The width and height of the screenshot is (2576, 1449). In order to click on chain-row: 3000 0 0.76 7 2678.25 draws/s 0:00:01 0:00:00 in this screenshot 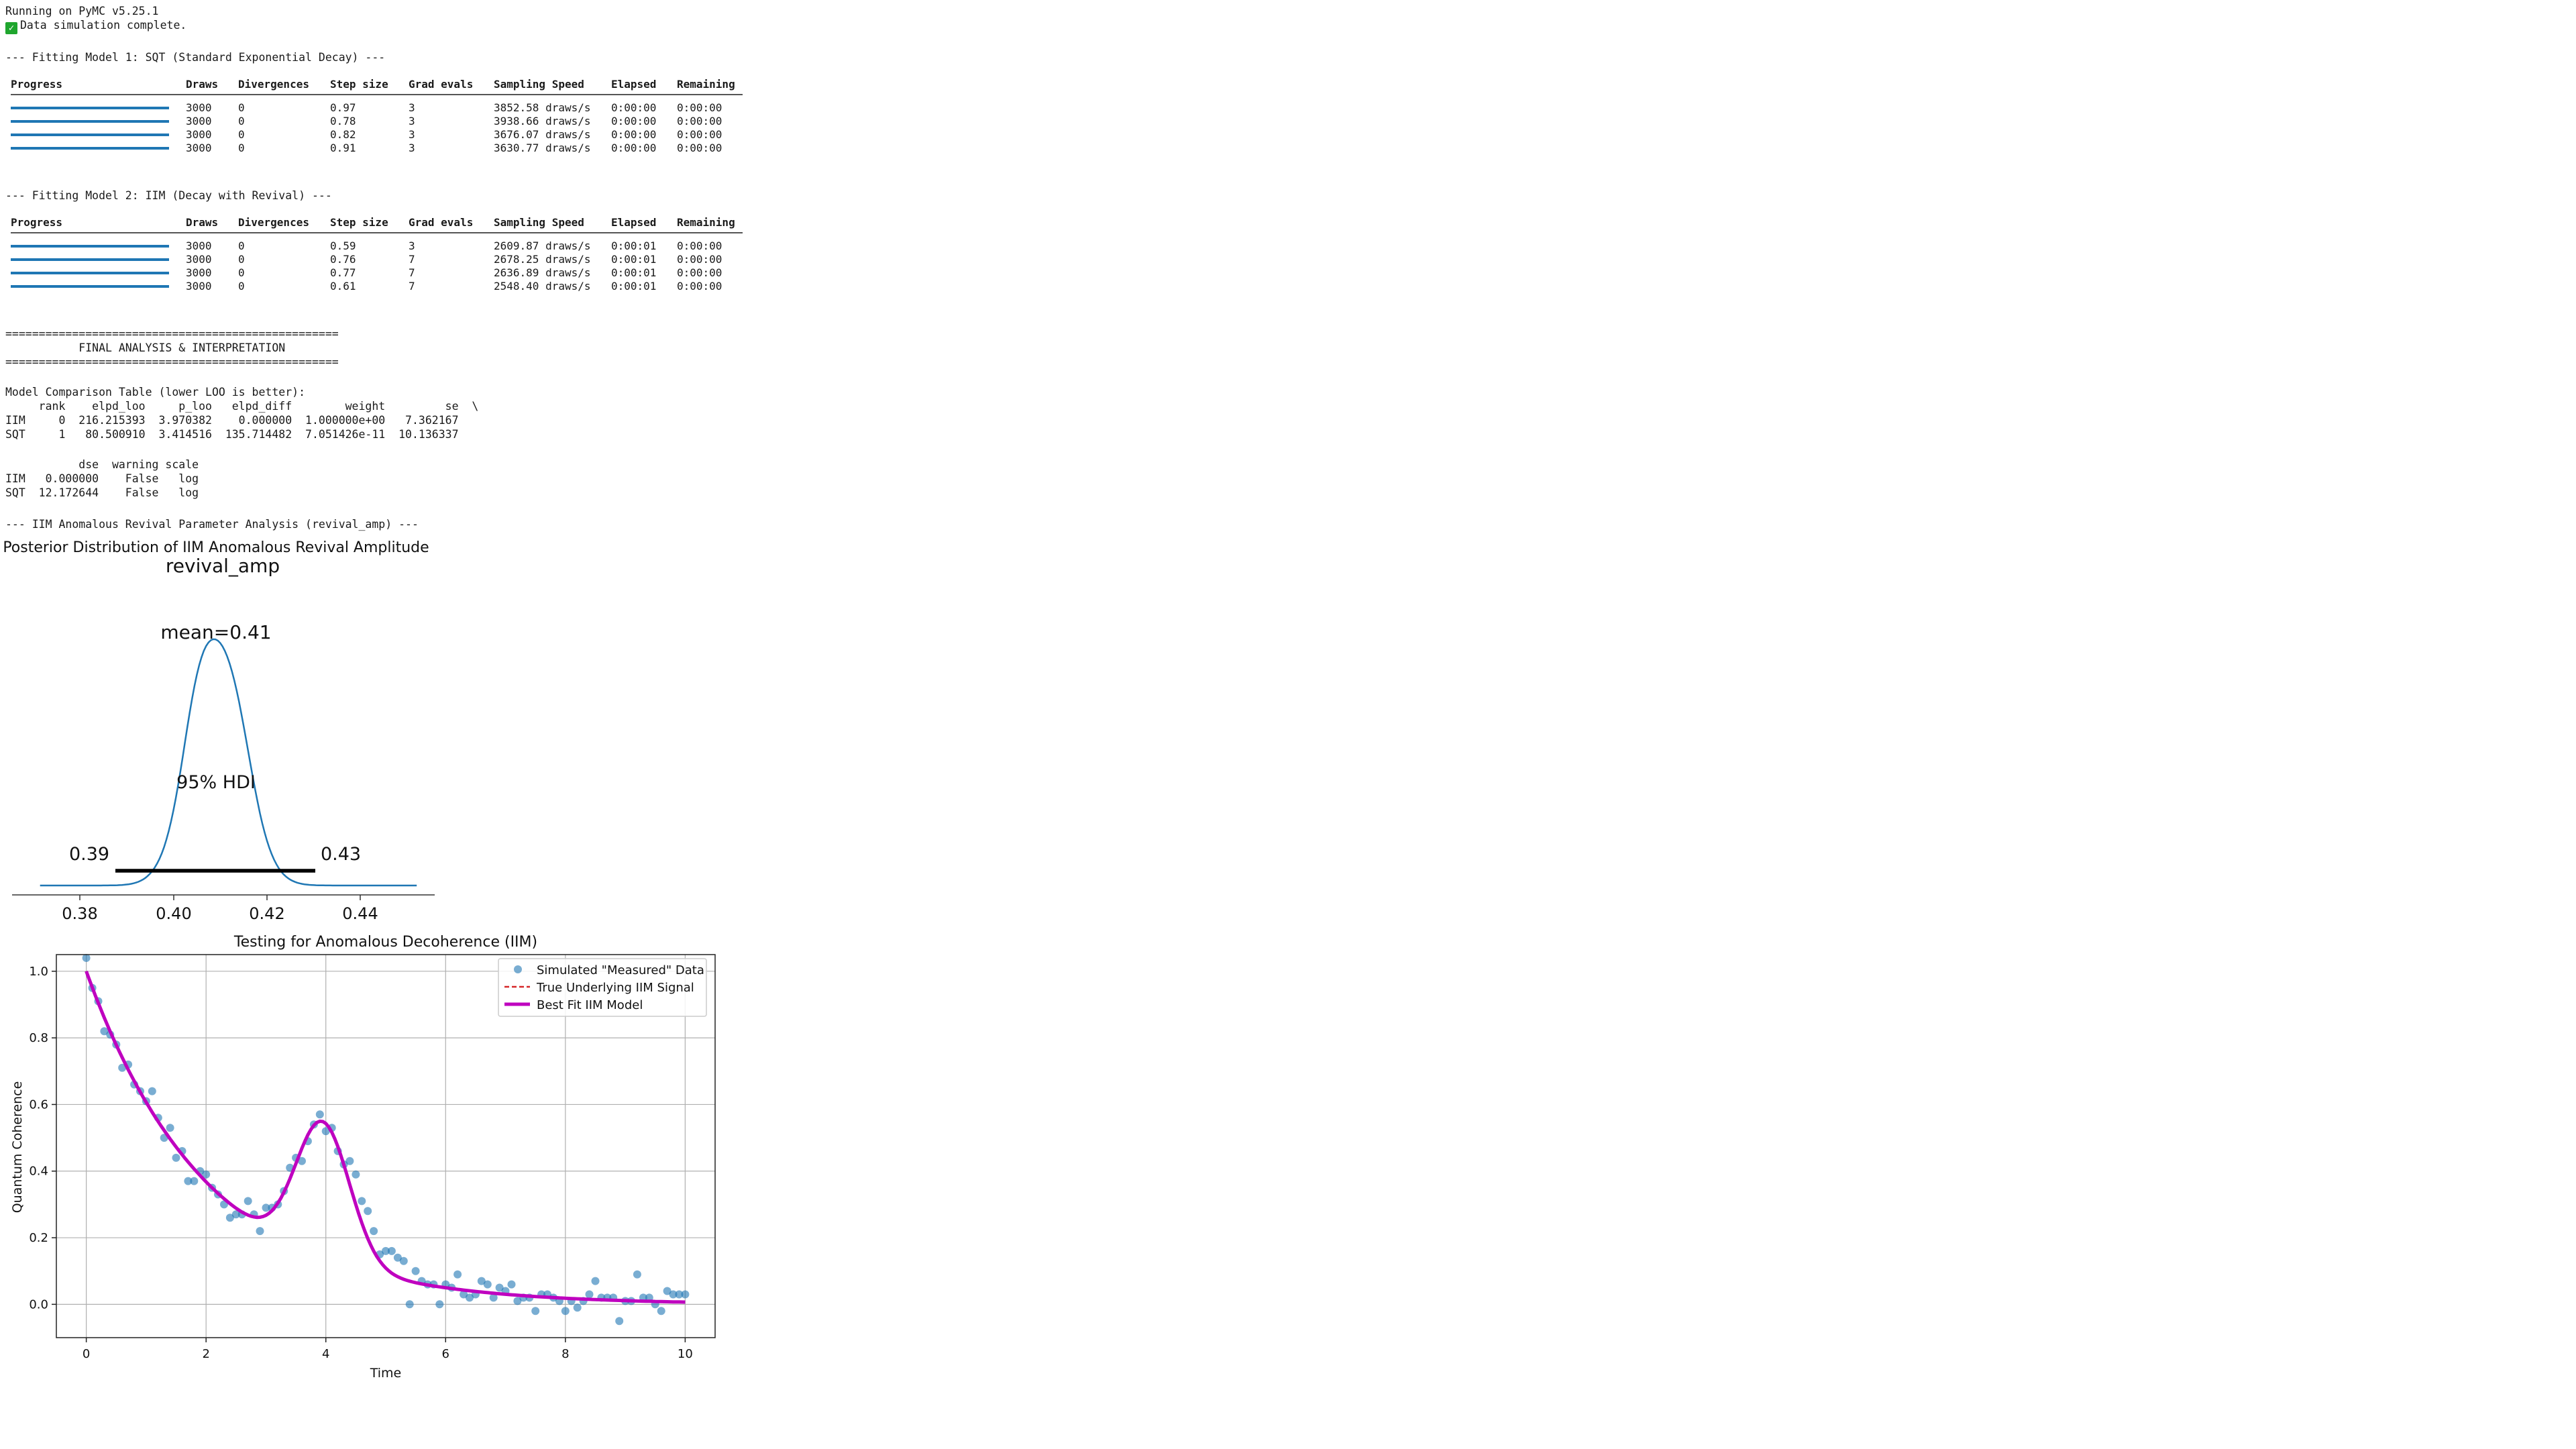, I will do `click(377, 259)`.